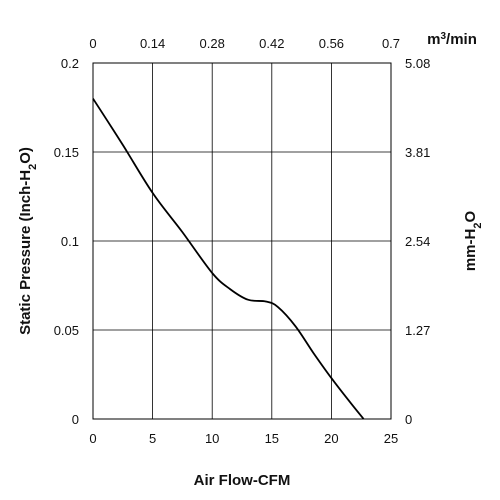  Describe the element at coordinates (92, 43) in the screenshot. I see `top-tick-label: 0` at that location.